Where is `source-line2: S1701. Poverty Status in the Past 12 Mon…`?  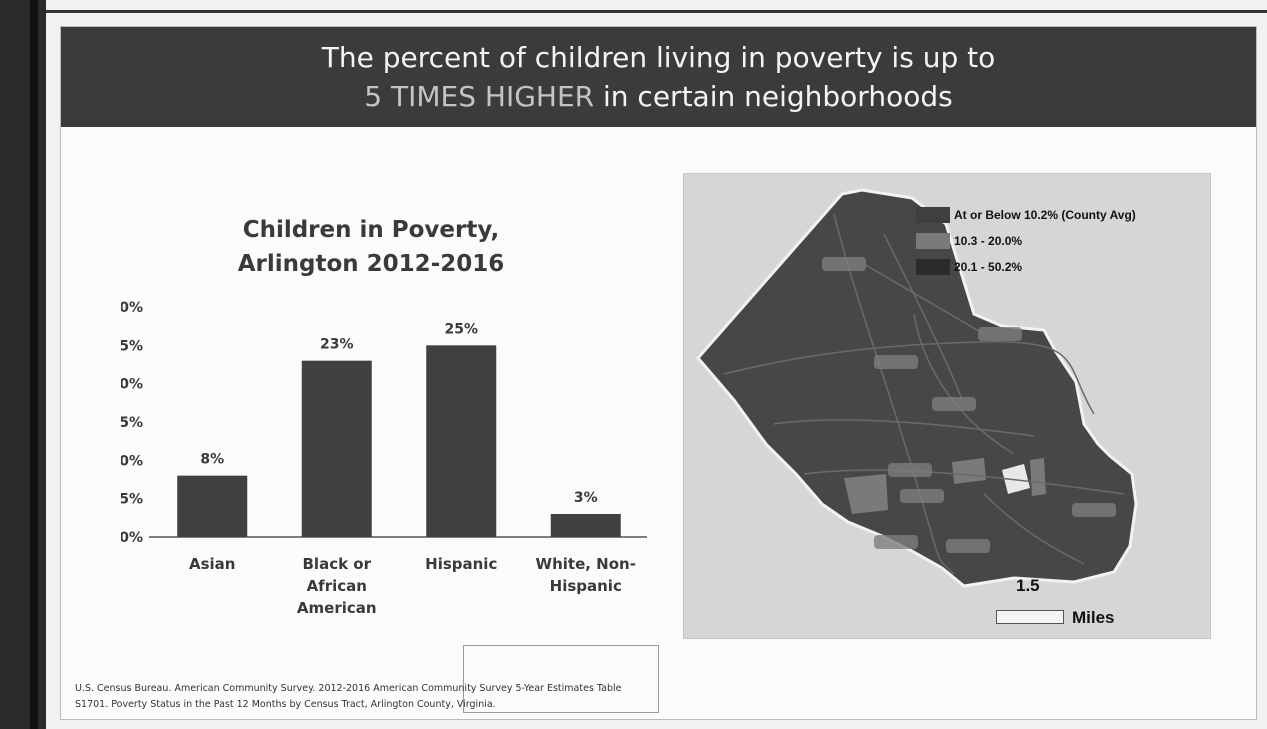 source-line2: S1701. Poverty Status in the Past 12 Mon… is located at coordinates (285, 704).